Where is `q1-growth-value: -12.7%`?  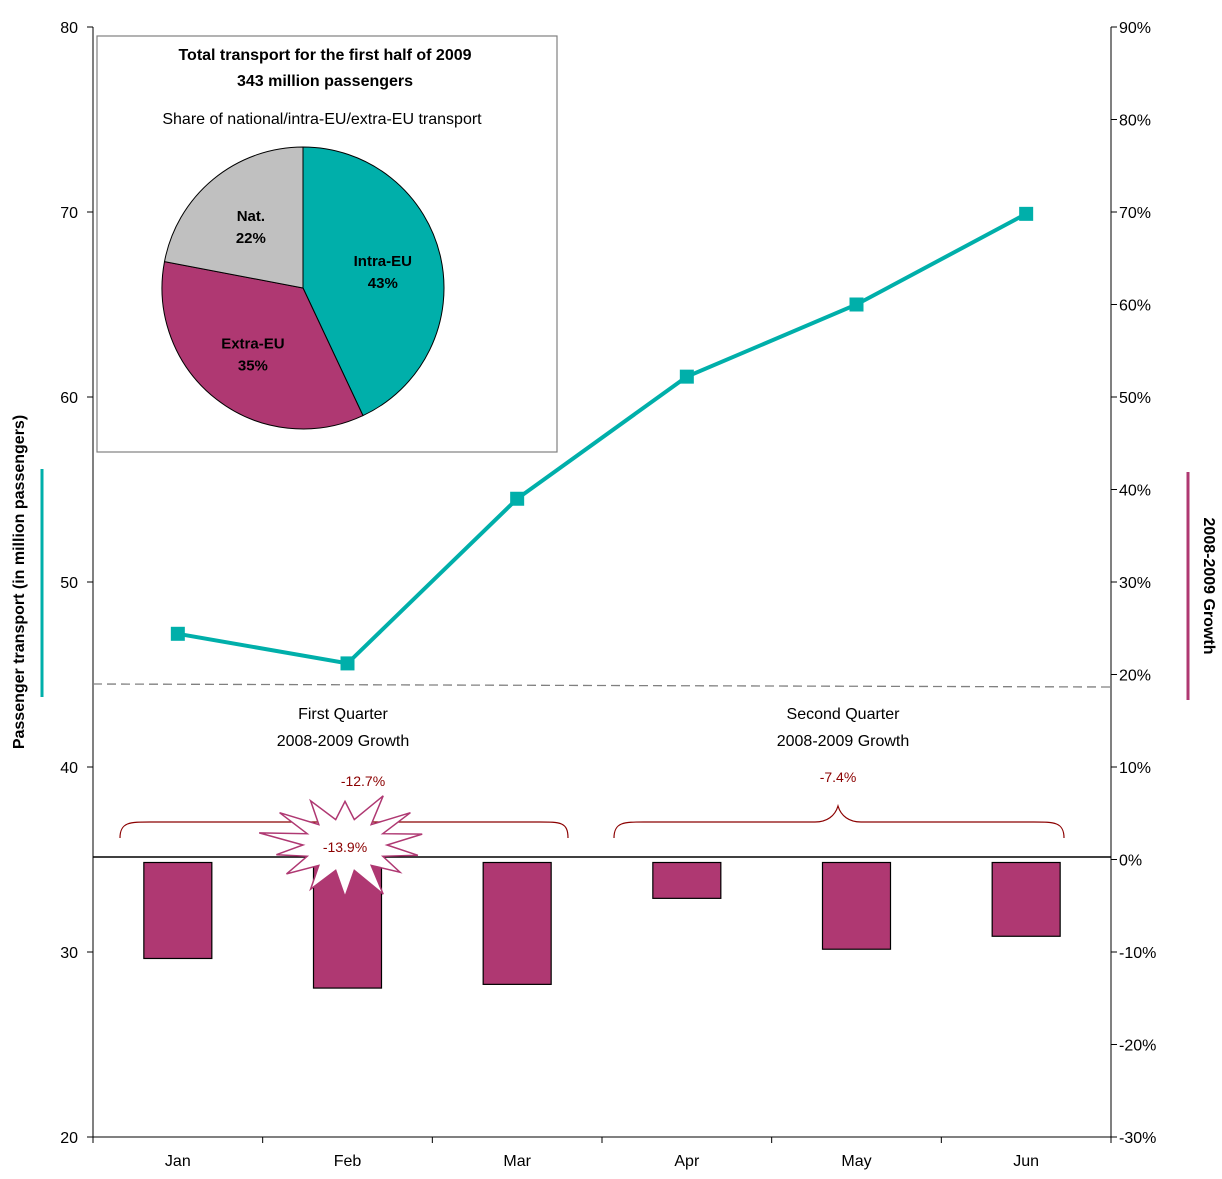 q1-growth-value: -12.7% is located at coordinates (363, 781).